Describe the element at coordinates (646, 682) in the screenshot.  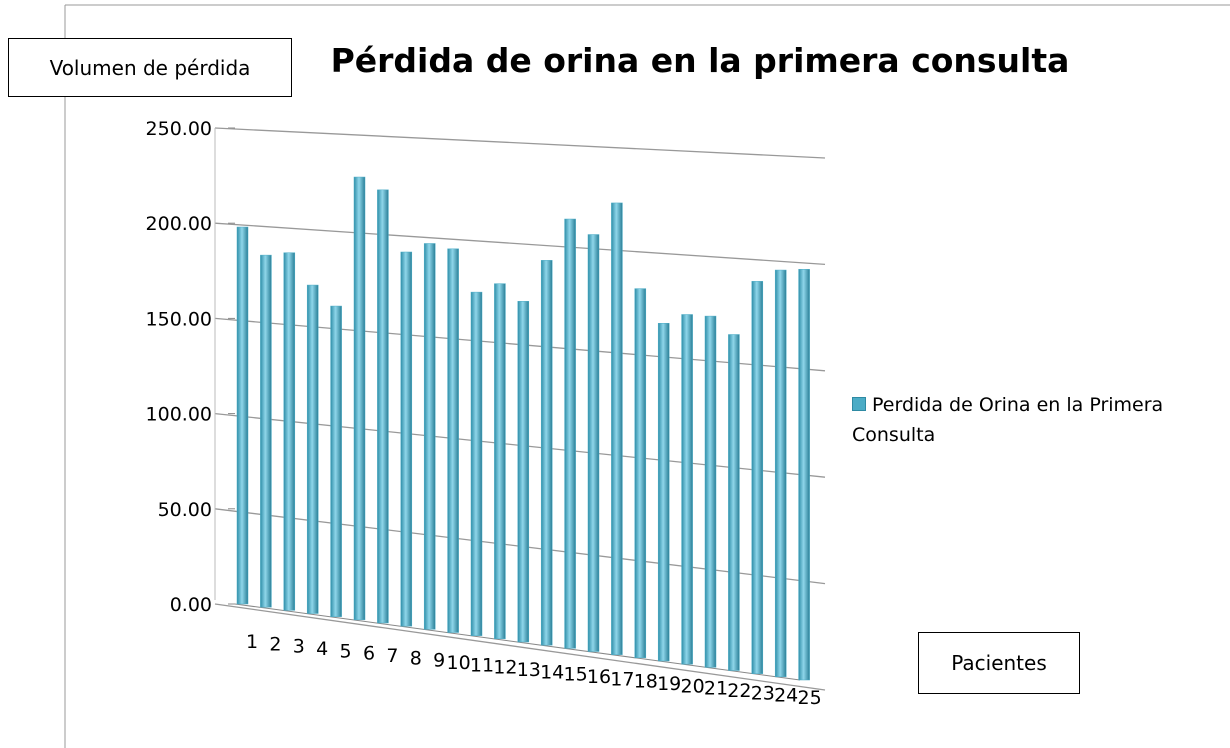
I see `x-tick-label: 18` at that location.